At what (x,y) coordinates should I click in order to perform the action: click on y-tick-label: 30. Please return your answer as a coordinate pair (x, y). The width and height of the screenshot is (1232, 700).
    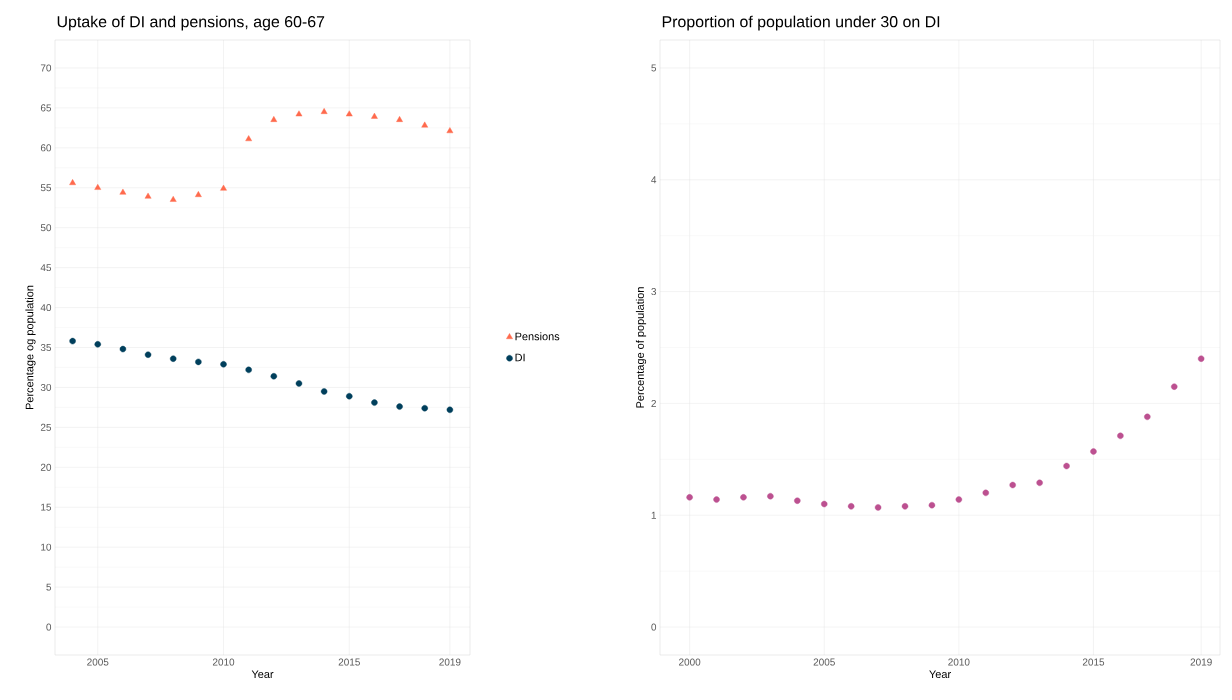
    Looking at the image, I should click on (46, 387).